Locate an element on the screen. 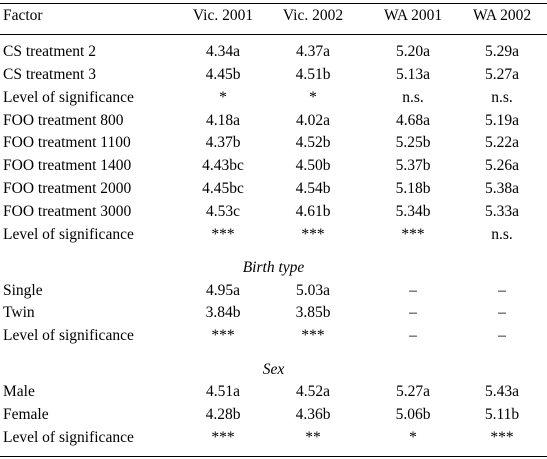 The width and height of the screenshot is (547, 459). table-row: Level of significance *** *** *** n.s. is located at coordinates (273, 235).